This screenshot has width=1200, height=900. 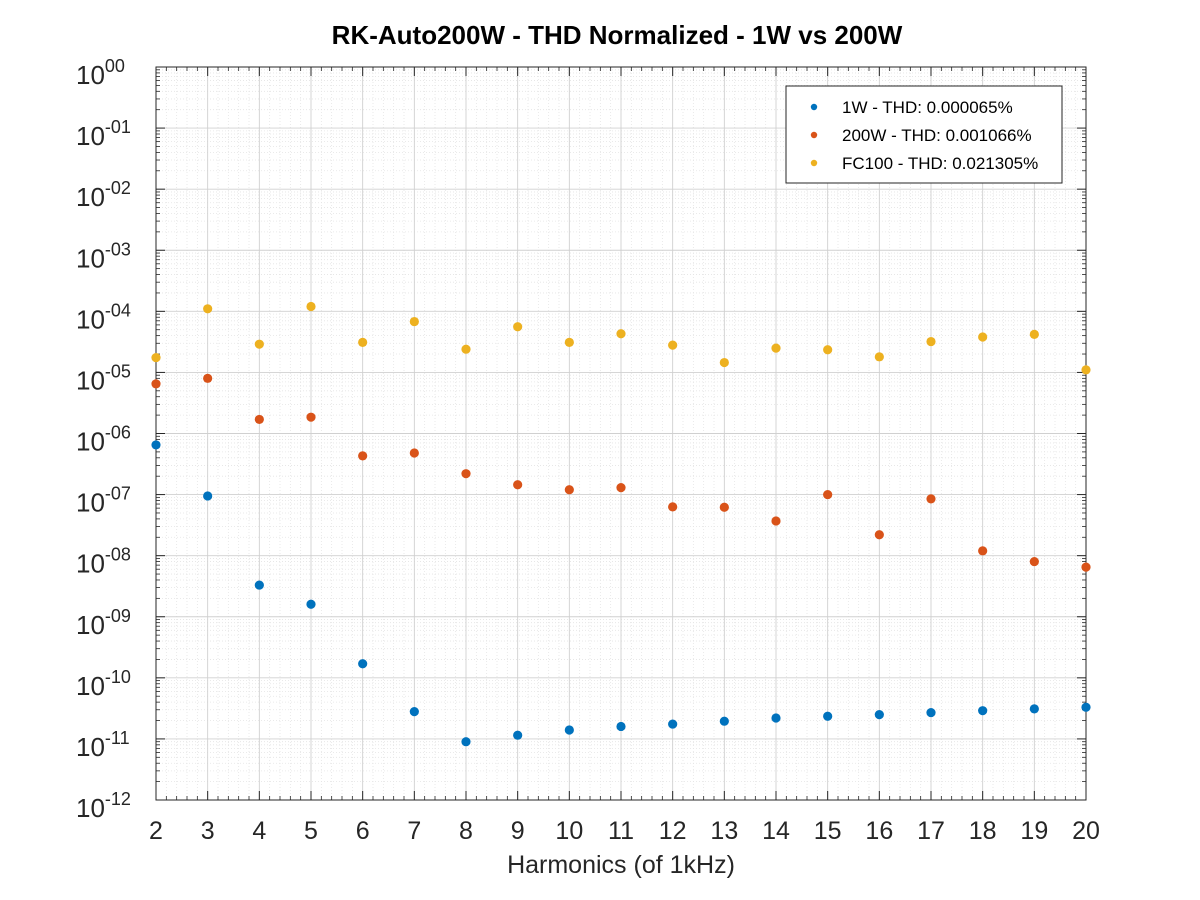 What do you see at coordinates (103, 501) in the screenshot?
I see `y-tick-label: 10-07` at bounding box center [103, 501].